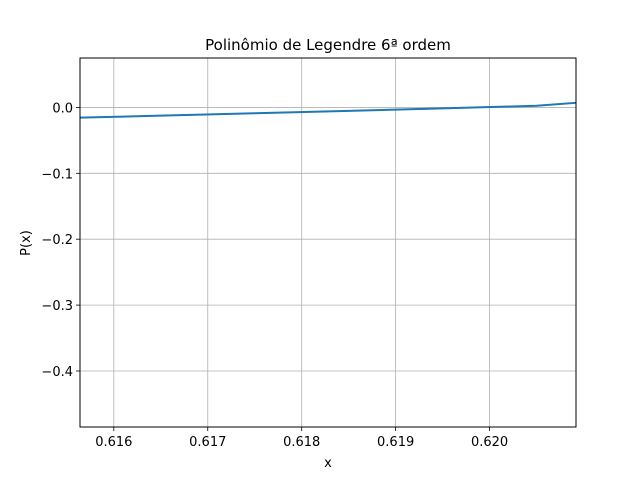  I want to click on y-tick-label: −0.3, so click(57, 306).